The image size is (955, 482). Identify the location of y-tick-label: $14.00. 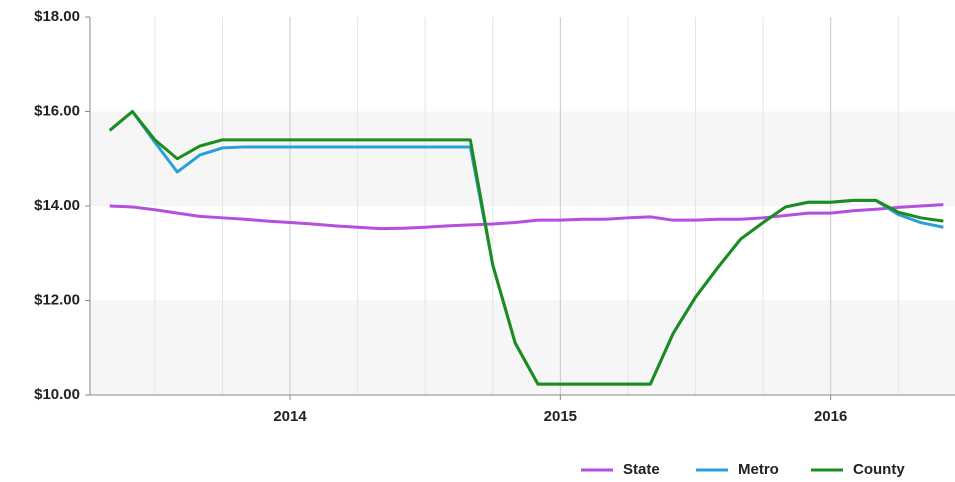
(57, 205).